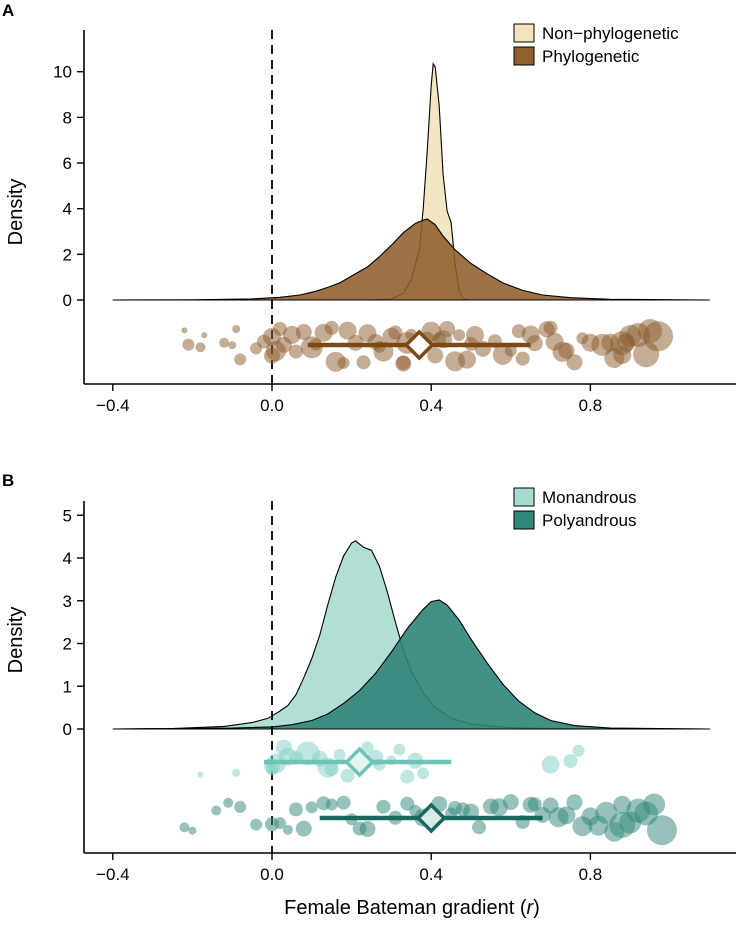 The width and height of the screenshot is (740, 927). Describe the element at coordinates (67, 515) in the screenshot. I see `y-tick-label: 5` at that location.